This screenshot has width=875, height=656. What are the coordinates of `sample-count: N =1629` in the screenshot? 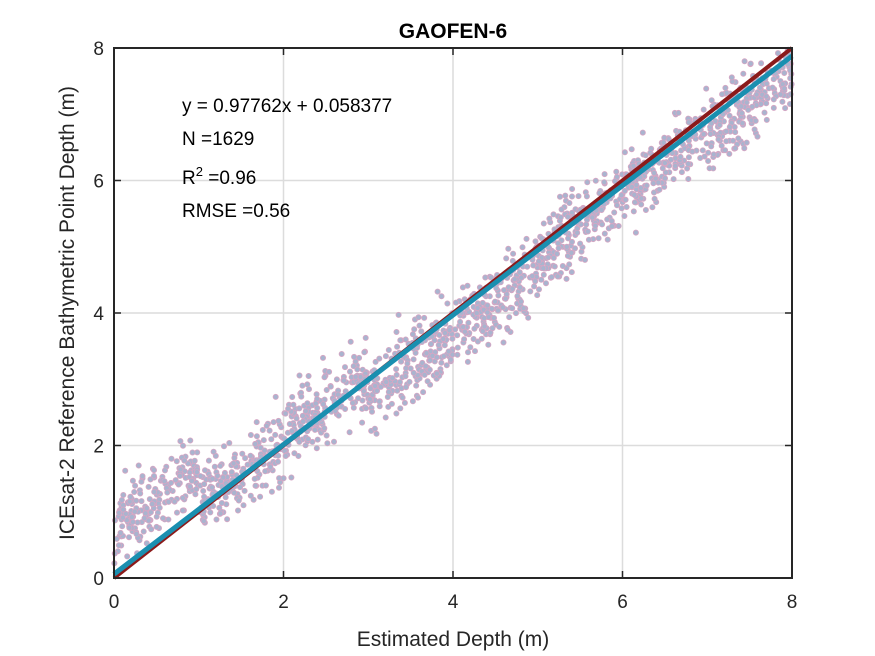 It's located at (218, 139).